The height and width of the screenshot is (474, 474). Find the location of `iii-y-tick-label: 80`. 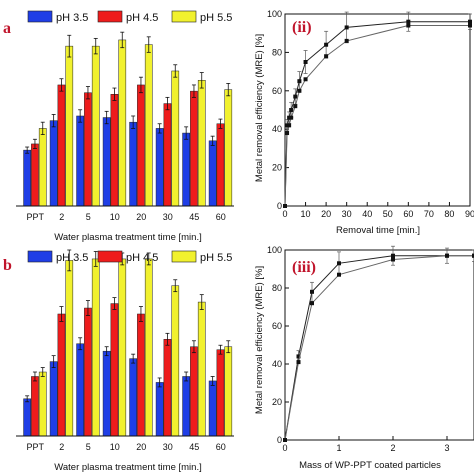

iii-y-tick-label: 80 is located at coordinates (277, 288).